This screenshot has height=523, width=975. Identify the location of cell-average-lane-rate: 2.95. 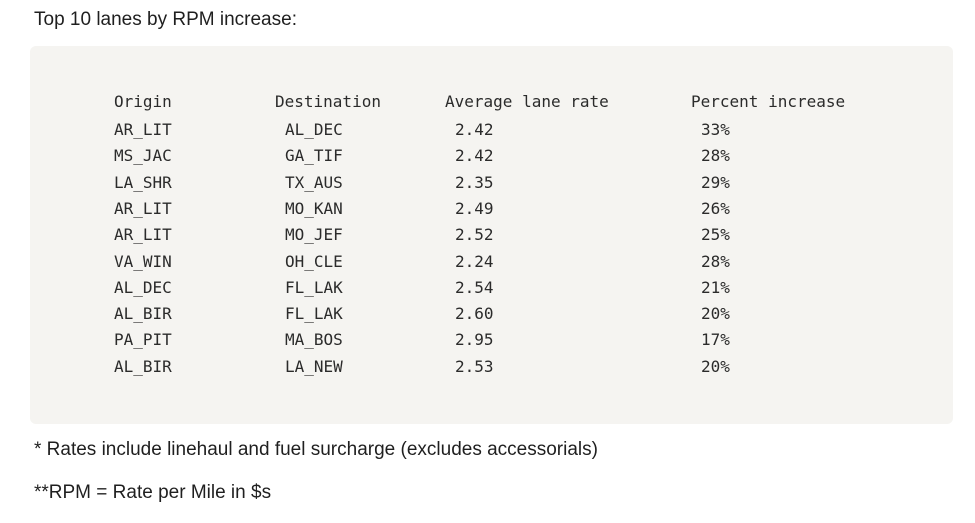
(474, 340).